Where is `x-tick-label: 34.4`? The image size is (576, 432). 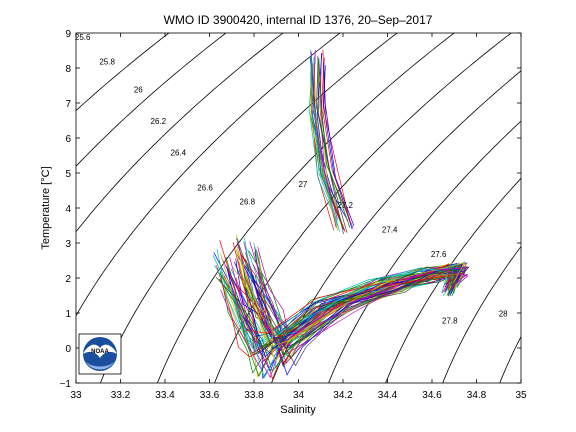 x-tick-label: 34.4 is located at coordinates (388, 395).